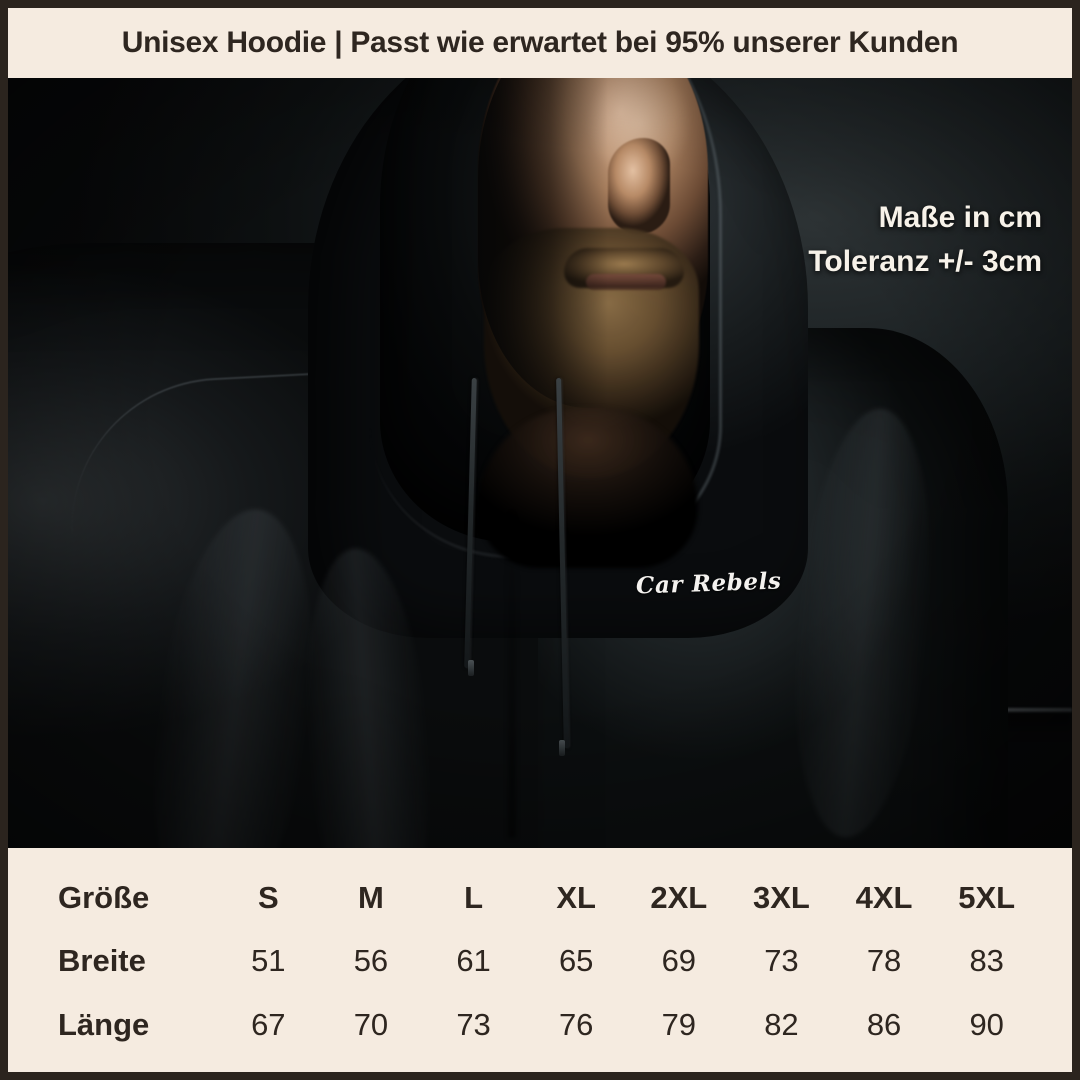  Describe the element at coordinates (268, 961) in the screenshot. I see `breite-s: 51` at that location.